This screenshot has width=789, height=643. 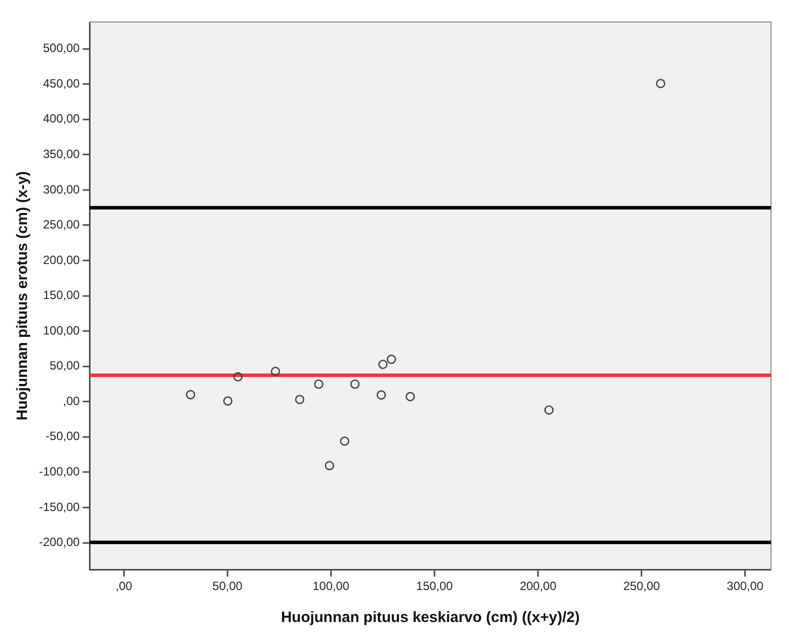 I want to click on y-tick-label: 150,00, so click(x=61, y=295).